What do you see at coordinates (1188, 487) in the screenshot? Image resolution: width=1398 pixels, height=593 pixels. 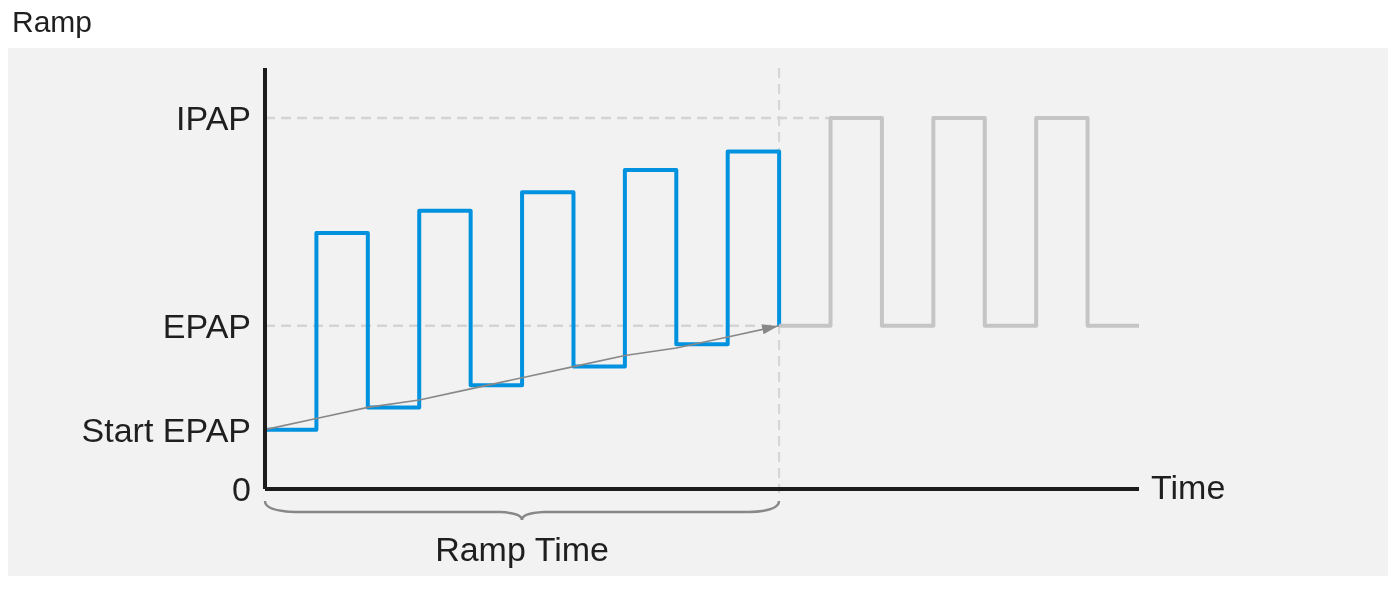 I see `x-axis-title: Time` at bounding box center [1188, 487].